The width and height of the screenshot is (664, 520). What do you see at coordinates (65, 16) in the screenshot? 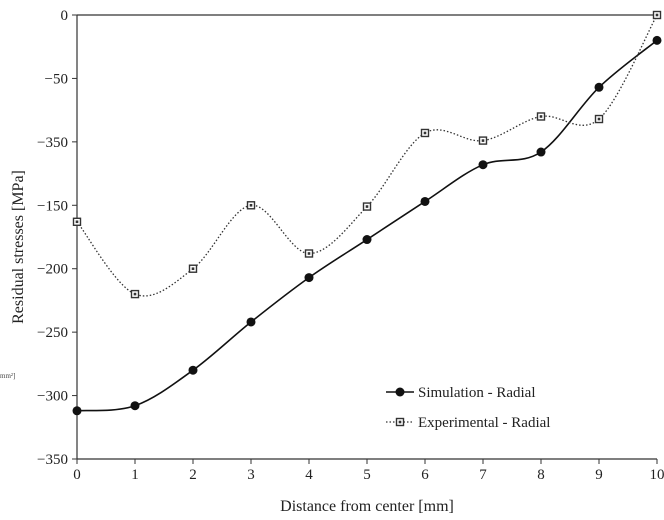
I see `y-tick-label: 0` at bounding box center [65, 16].